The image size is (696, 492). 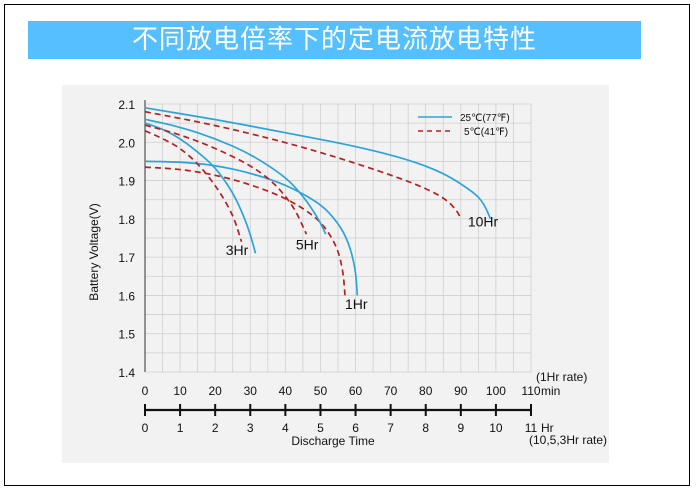 What do you see at coordinates (355, 428) in the screenshot?
I see `x-hr-tick-label: 6` at bounding box center [355, 428].